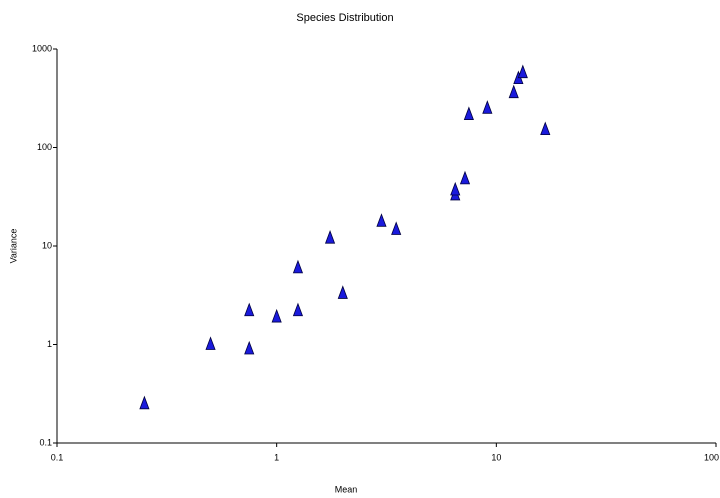  What do you see at coordinates (45, 442) in the screenshot?
I see `y-tick-label: 0.1` at bounding box center [45, 442].